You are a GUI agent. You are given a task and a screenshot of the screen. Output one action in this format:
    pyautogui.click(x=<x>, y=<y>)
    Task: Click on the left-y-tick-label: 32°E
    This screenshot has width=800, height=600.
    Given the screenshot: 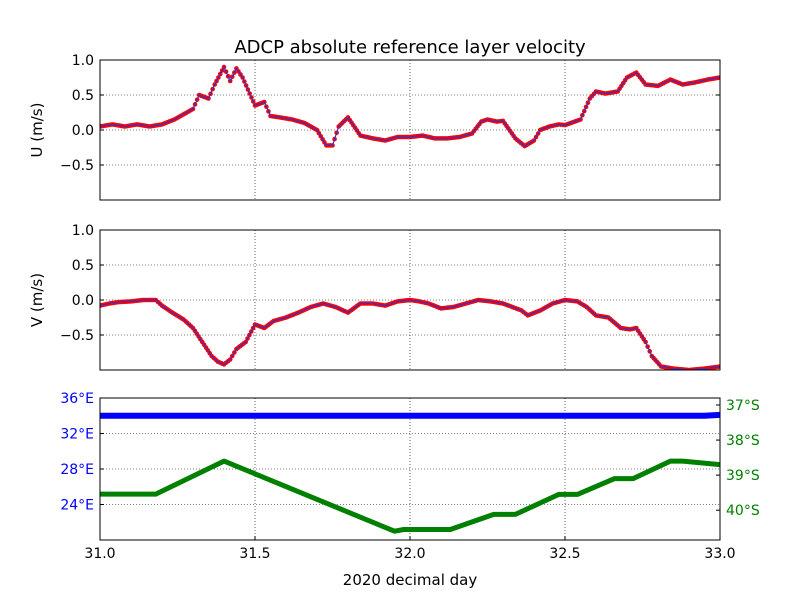 What is the action you would take?
    pyautogui.click(x=77, y=435)
    